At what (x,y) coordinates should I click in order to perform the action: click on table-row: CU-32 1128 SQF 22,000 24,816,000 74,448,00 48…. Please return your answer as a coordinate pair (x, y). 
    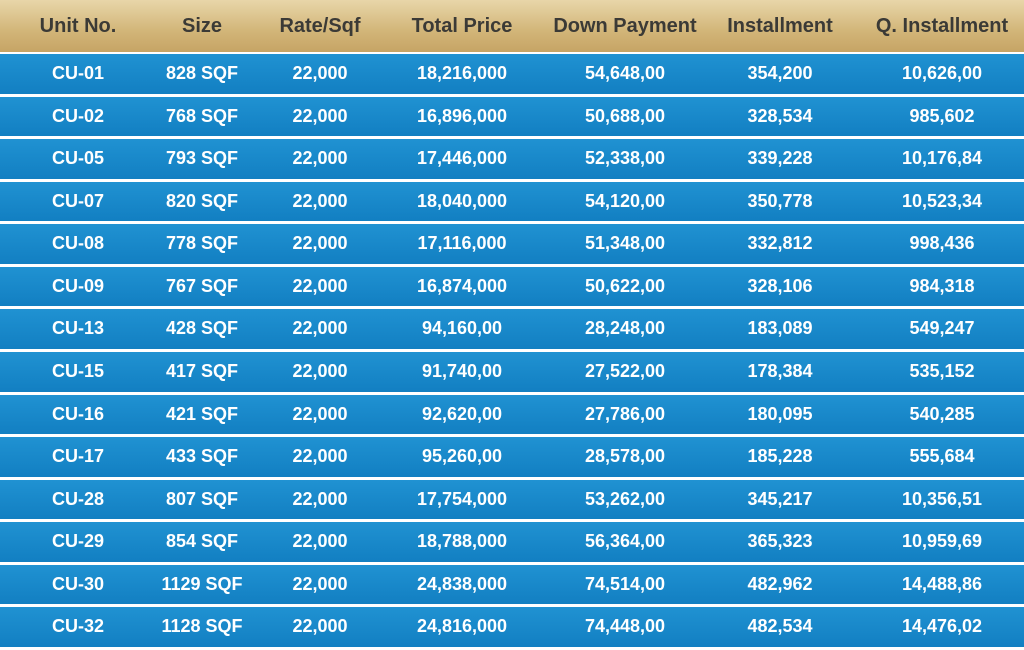
    Looking at the image, I should click on (512, 627).